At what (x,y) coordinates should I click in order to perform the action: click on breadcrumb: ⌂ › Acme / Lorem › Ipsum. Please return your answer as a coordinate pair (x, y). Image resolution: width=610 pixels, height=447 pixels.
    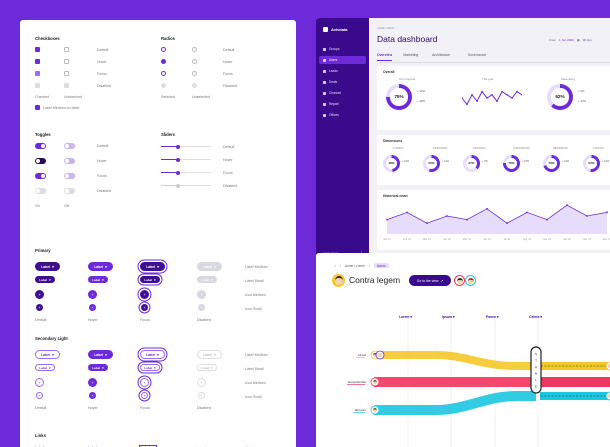
    Looking at the image, I should click on (361, 265).